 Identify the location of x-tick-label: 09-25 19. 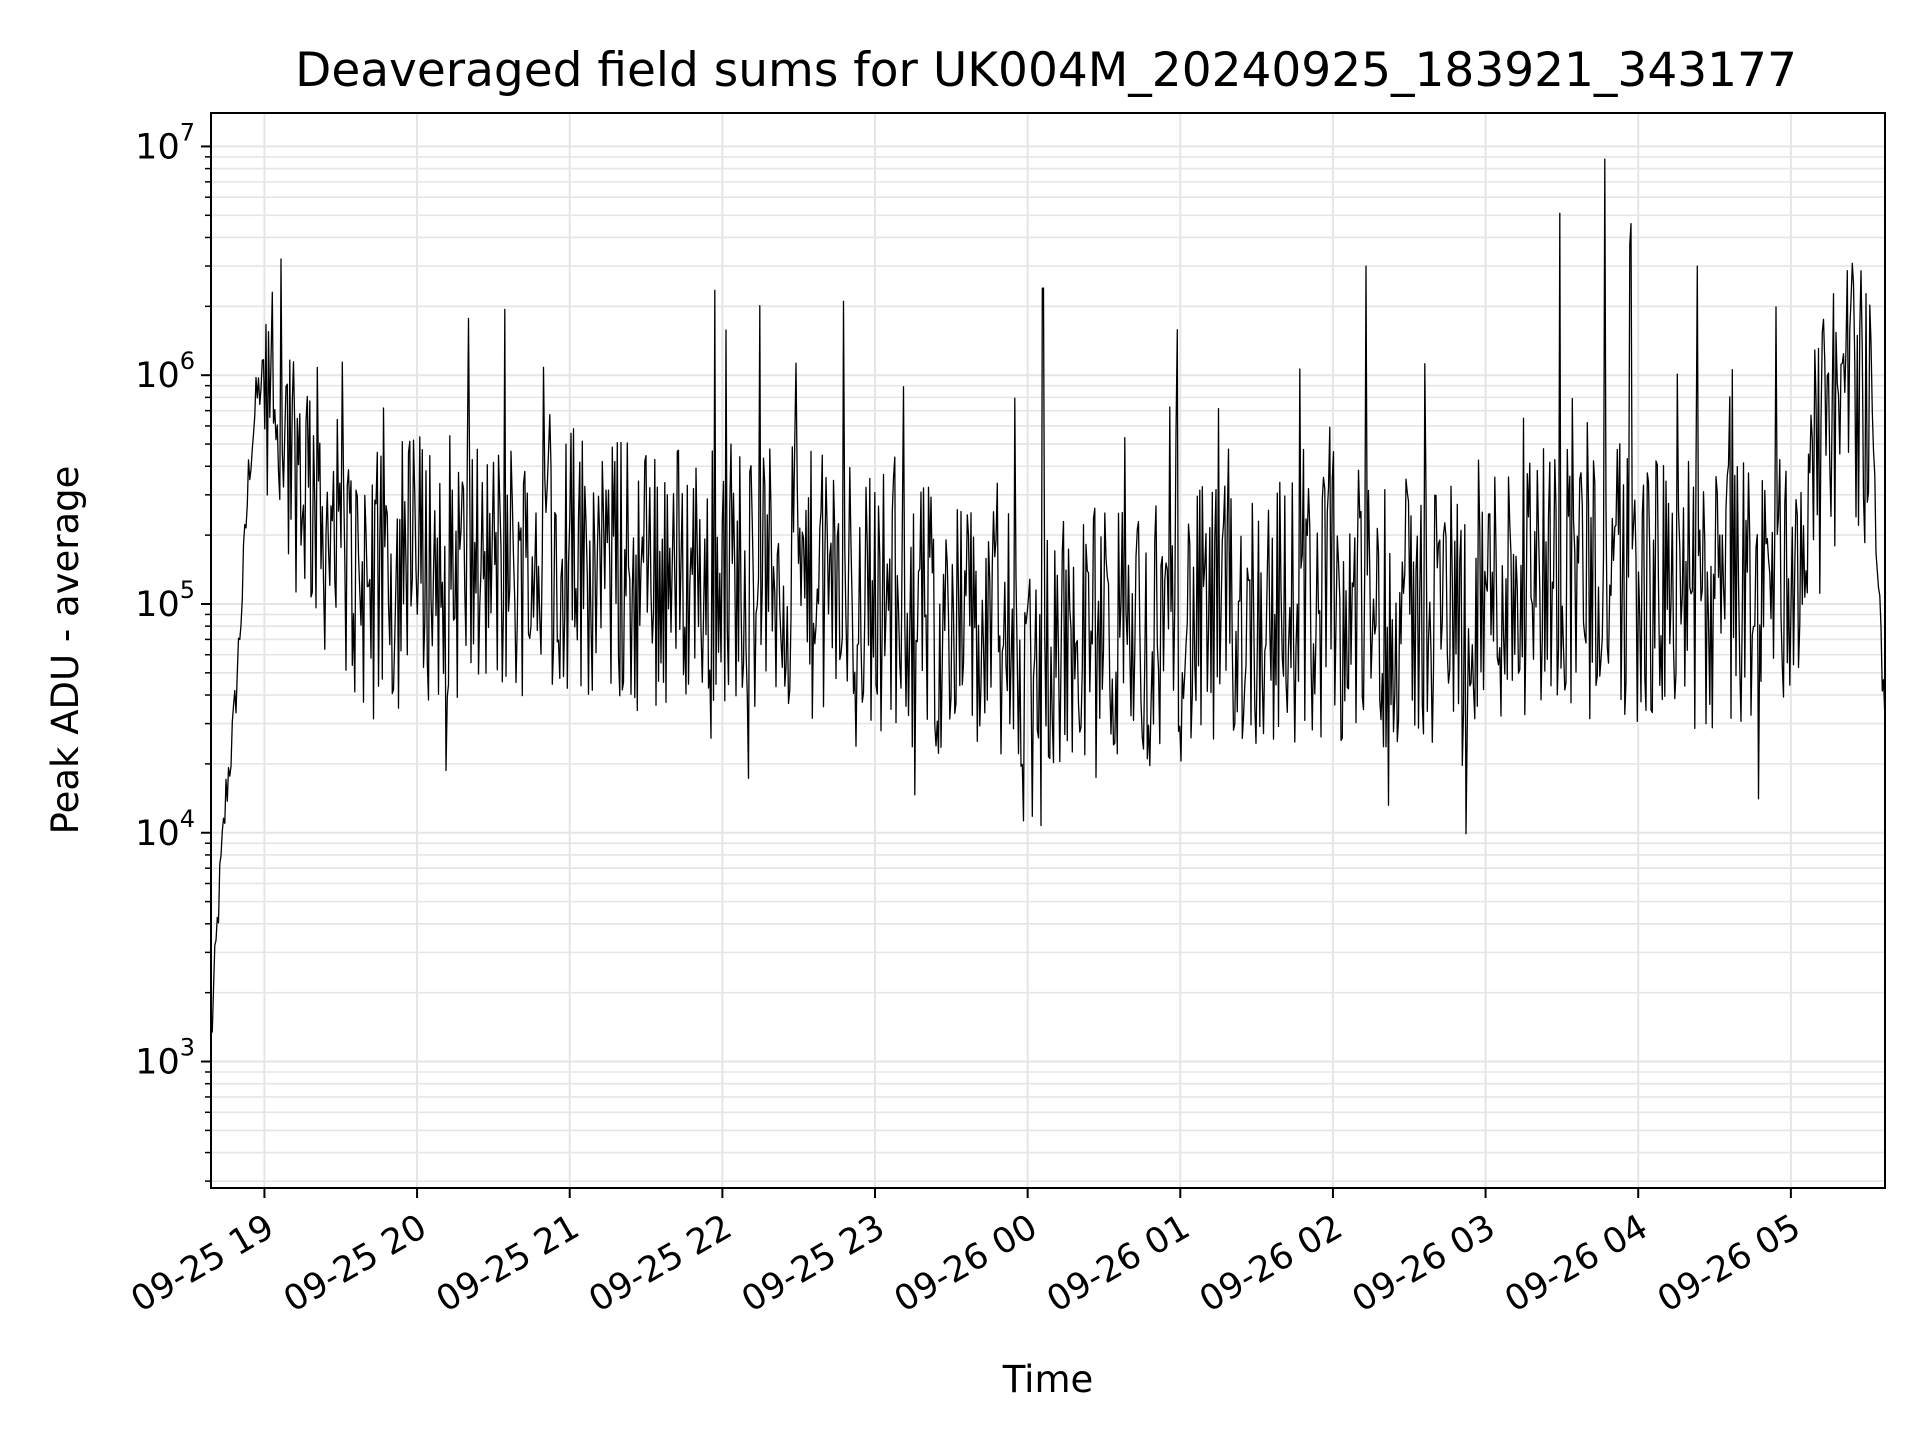
(203, 1263).